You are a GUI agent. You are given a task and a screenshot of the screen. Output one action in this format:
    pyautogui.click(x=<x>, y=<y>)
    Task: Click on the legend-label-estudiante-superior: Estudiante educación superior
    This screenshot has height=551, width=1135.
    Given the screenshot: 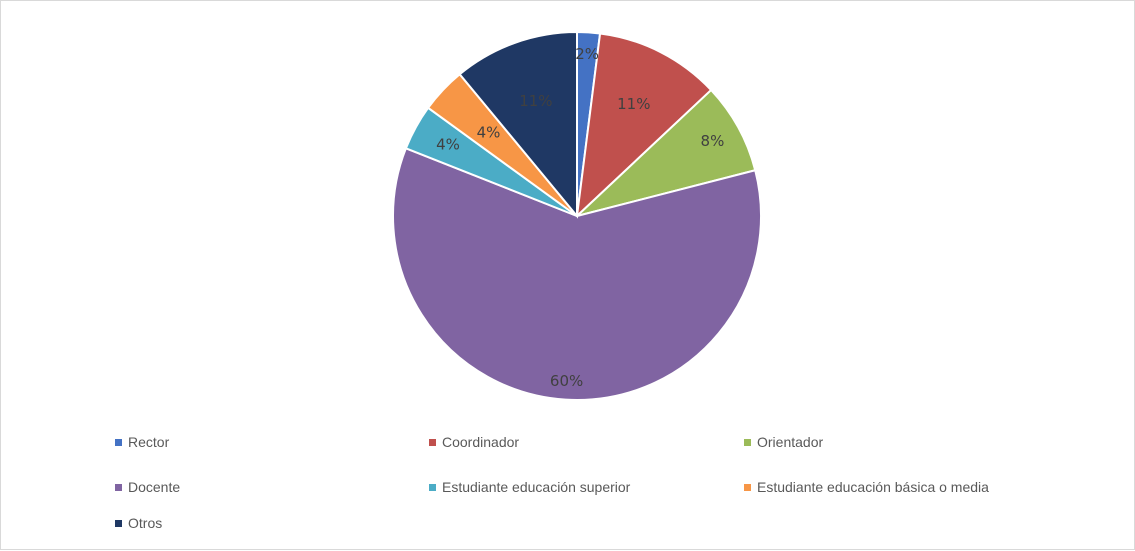 What is the action you would take?
    pyautogui.click(x=536, y=487)
    